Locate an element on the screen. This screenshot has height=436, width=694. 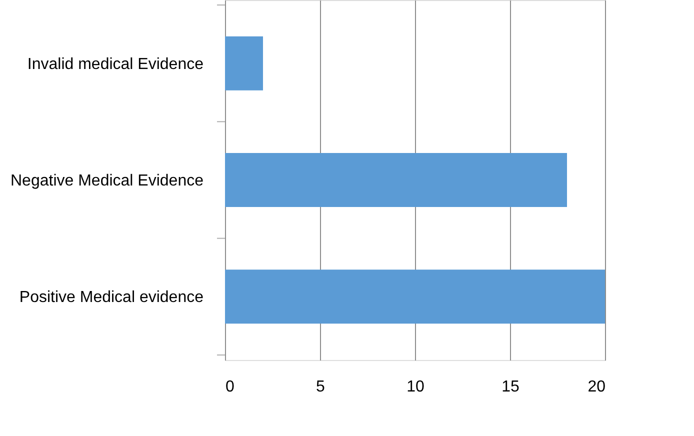
y-tick-label: Positive Medical evidence is located at coordinates (111, 297).